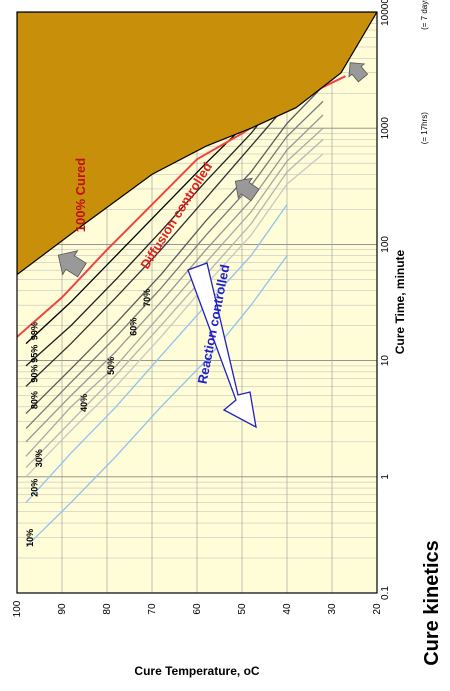 The image size is (450, 691). Describe the element at coordinates (80, 195) in the screenshot. I see `cured-region-label: 100% Cured` at that location.